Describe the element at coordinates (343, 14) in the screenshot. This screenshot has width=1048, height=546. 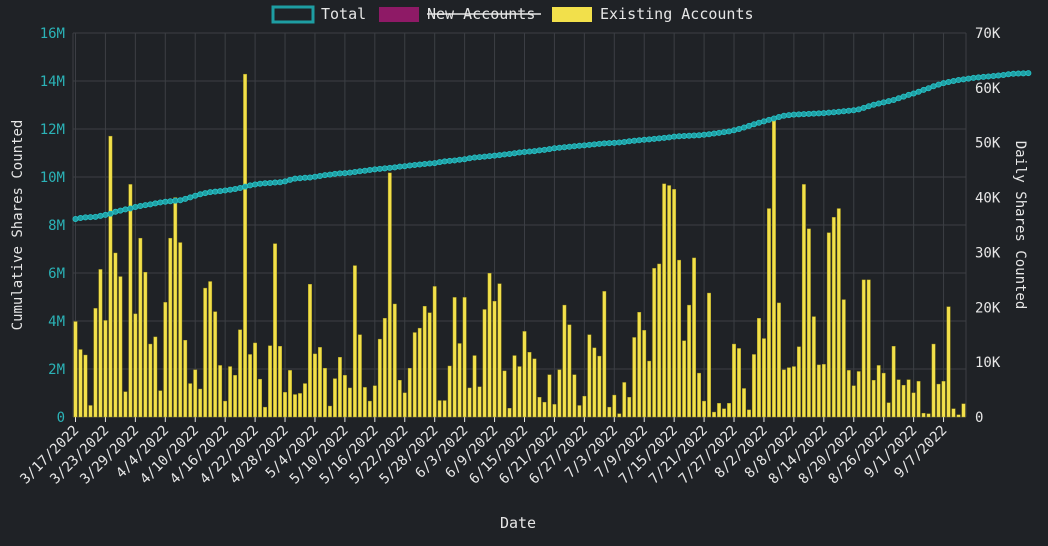
I see `legend-total-label: Total` at that location.